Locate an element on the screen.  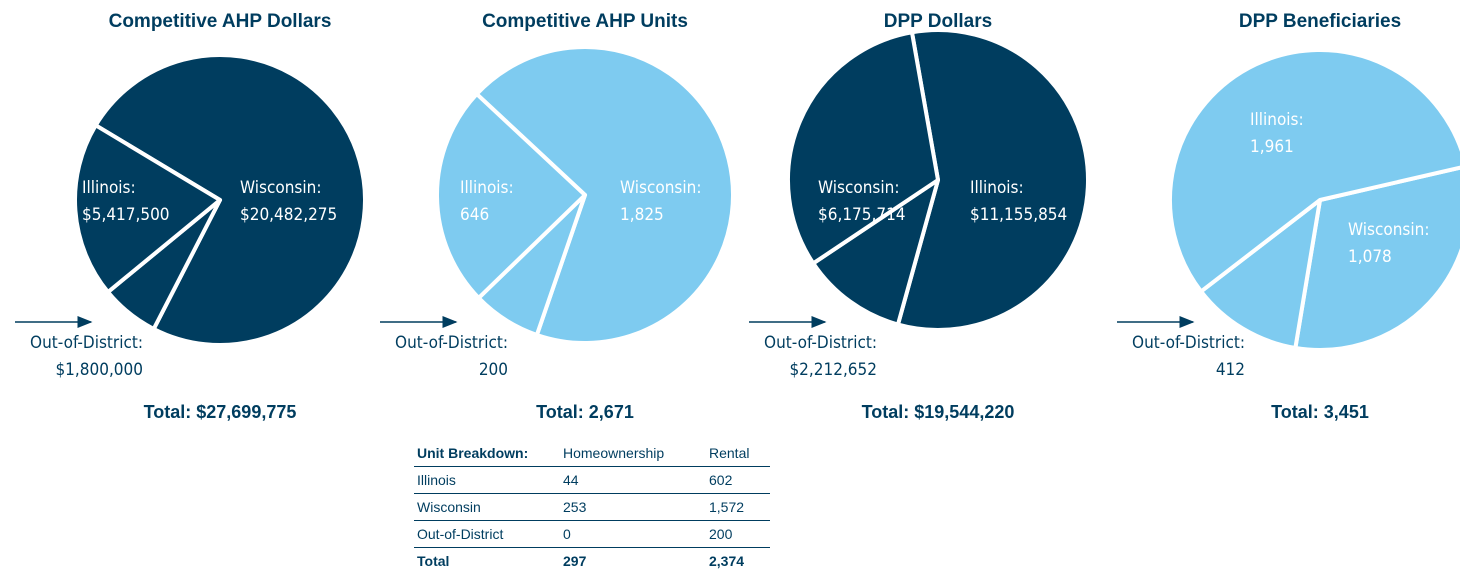
slice-value-label: 412 is located at coordinates (1230, 370).